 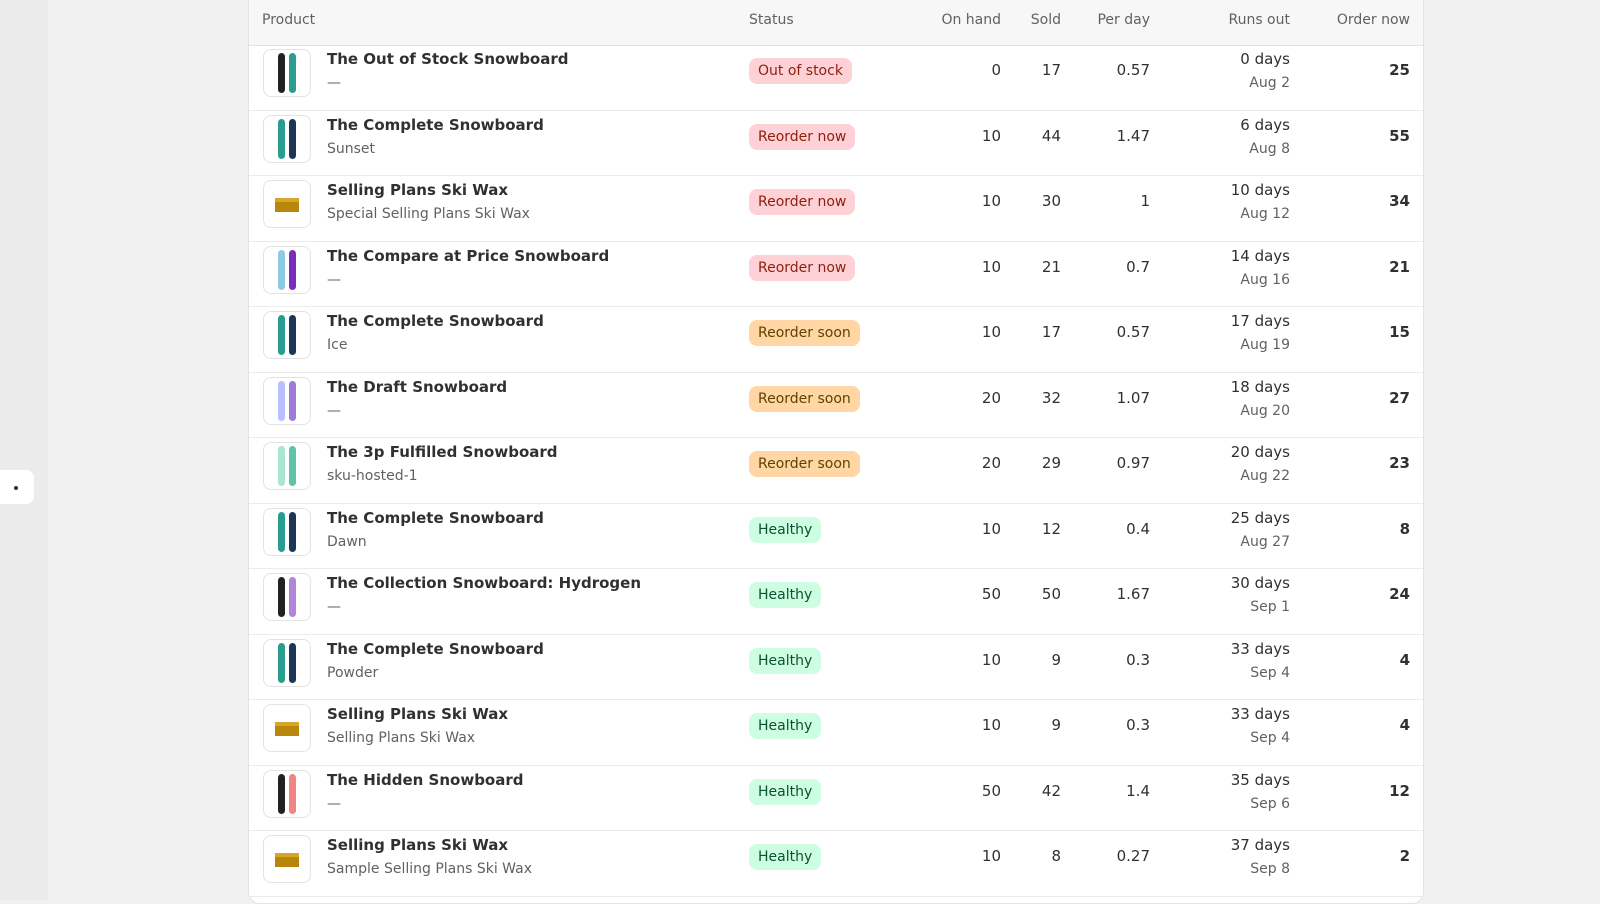 I want to click on runs-out: 20 days, so click(x=1260, y=452).